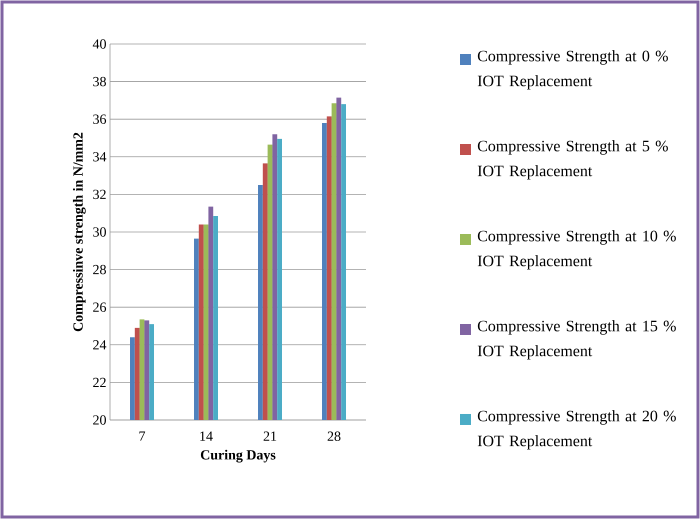 The image size is (700, 519). Describe the element at coordinates (99, 81) in the screenshot. I see `y-tick-label: 38` at that location.